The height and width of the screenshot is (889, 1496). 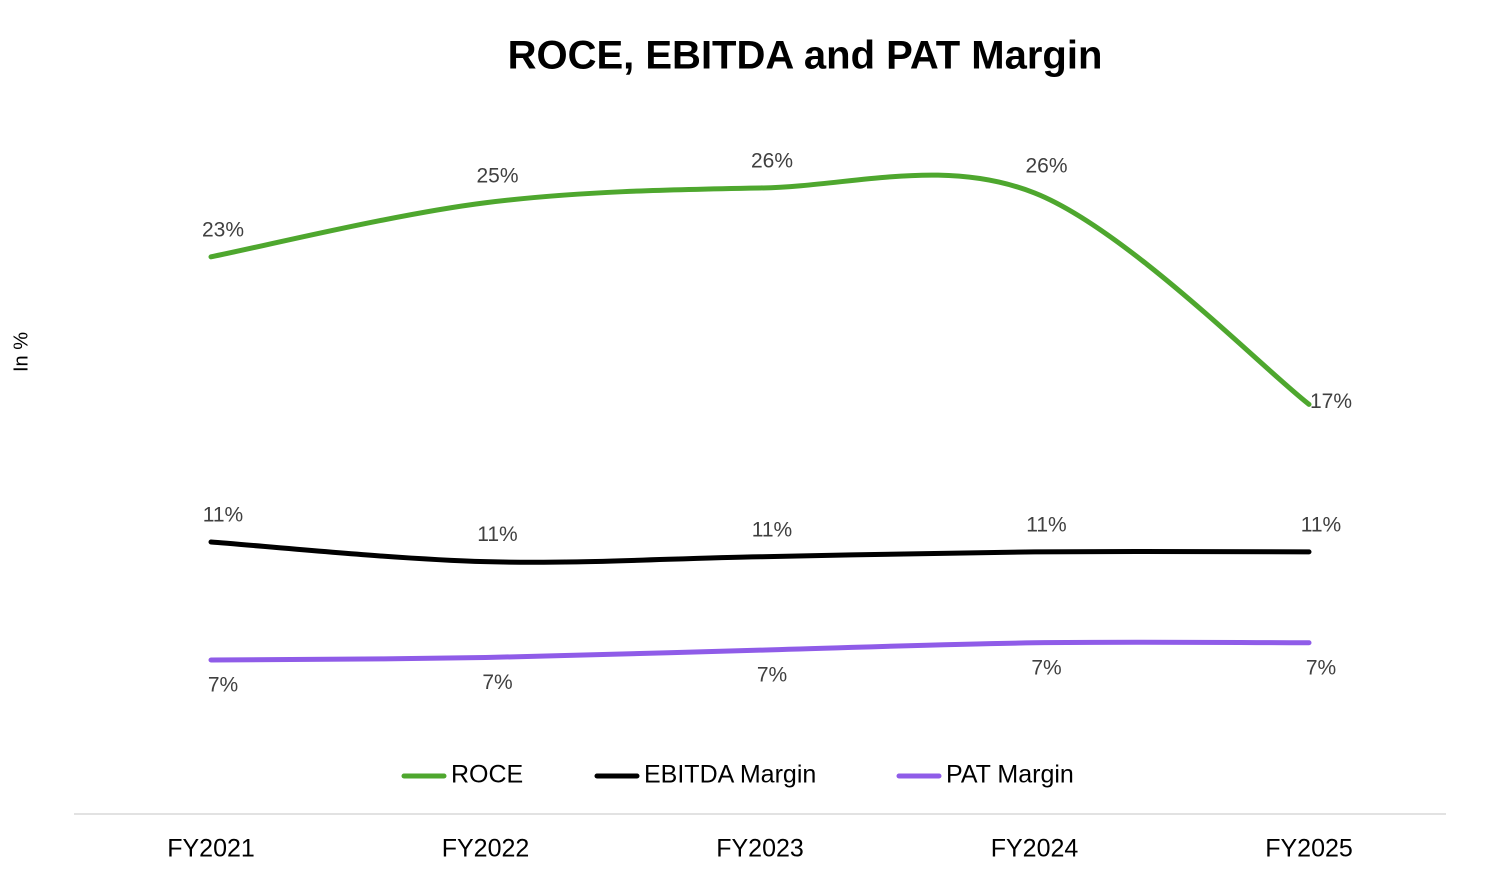 I want to click on legend-label: EBITDA Margin, so click(x=730, y=775).